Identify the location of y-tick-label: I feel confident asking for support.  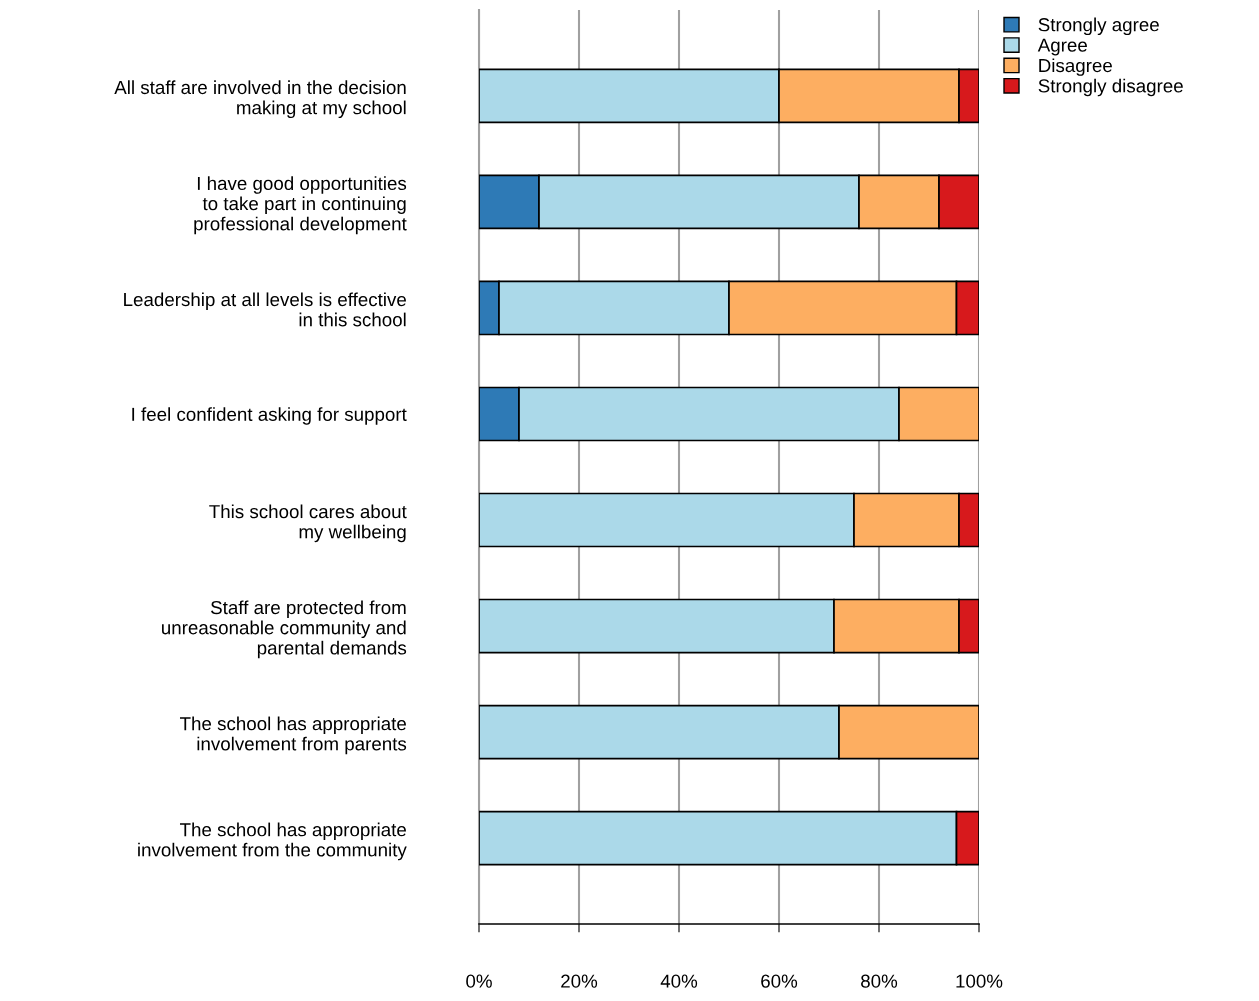
(269, 416).